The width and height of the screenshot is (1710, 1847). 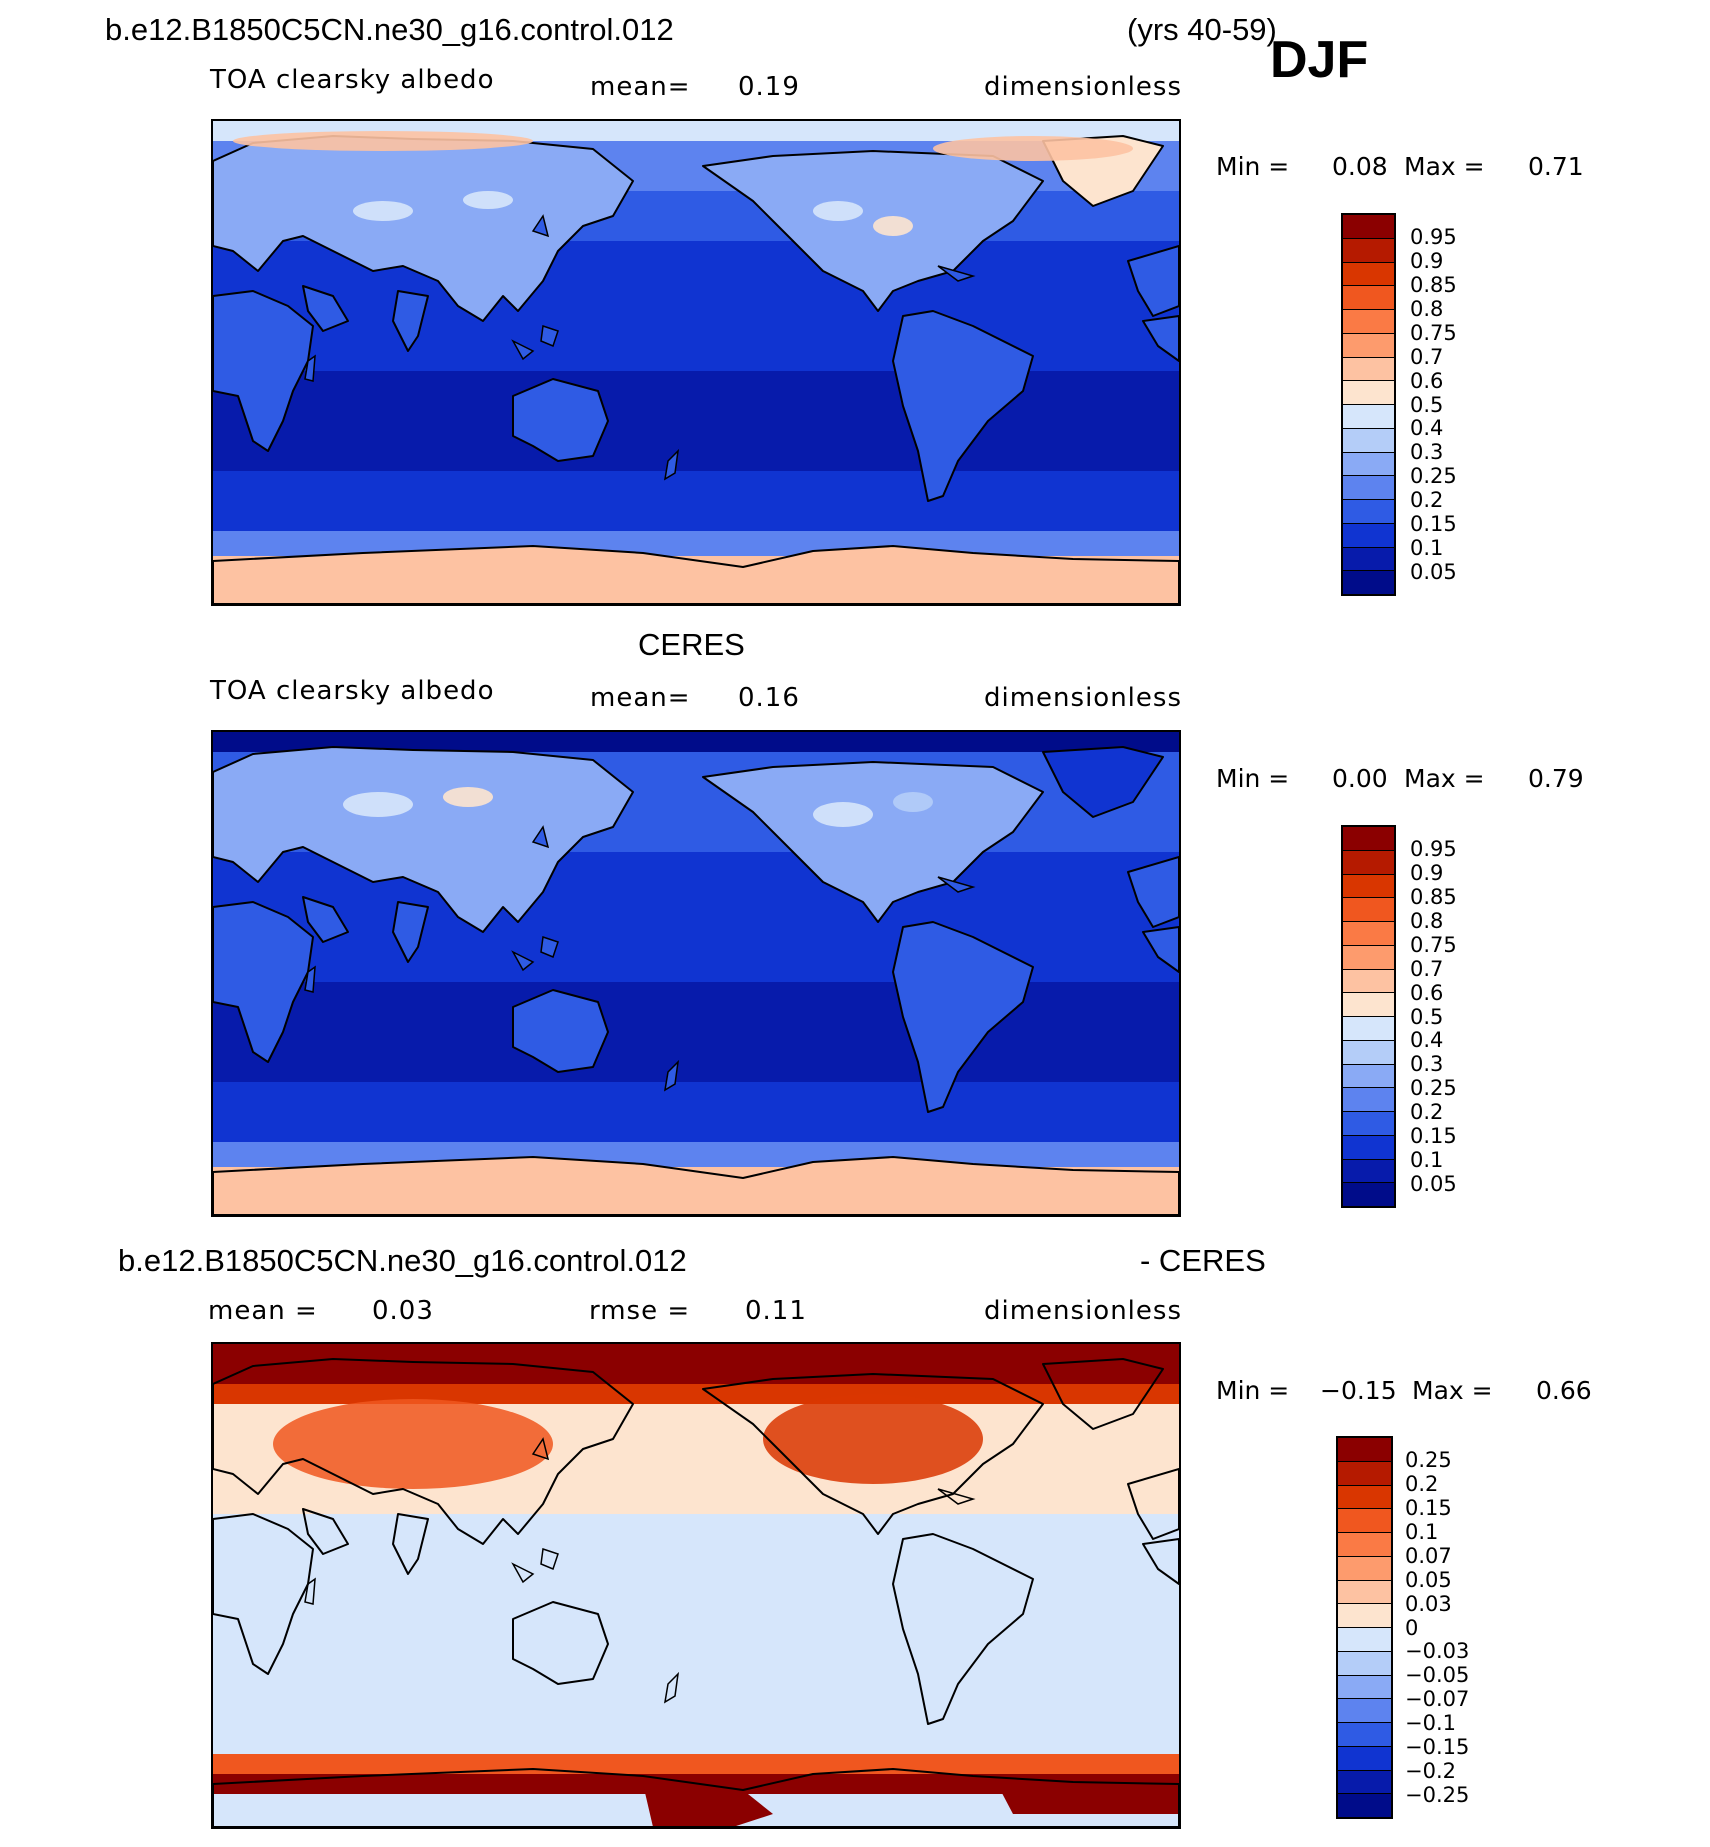 I want to click on map-obs, so click(x=696, y=973).